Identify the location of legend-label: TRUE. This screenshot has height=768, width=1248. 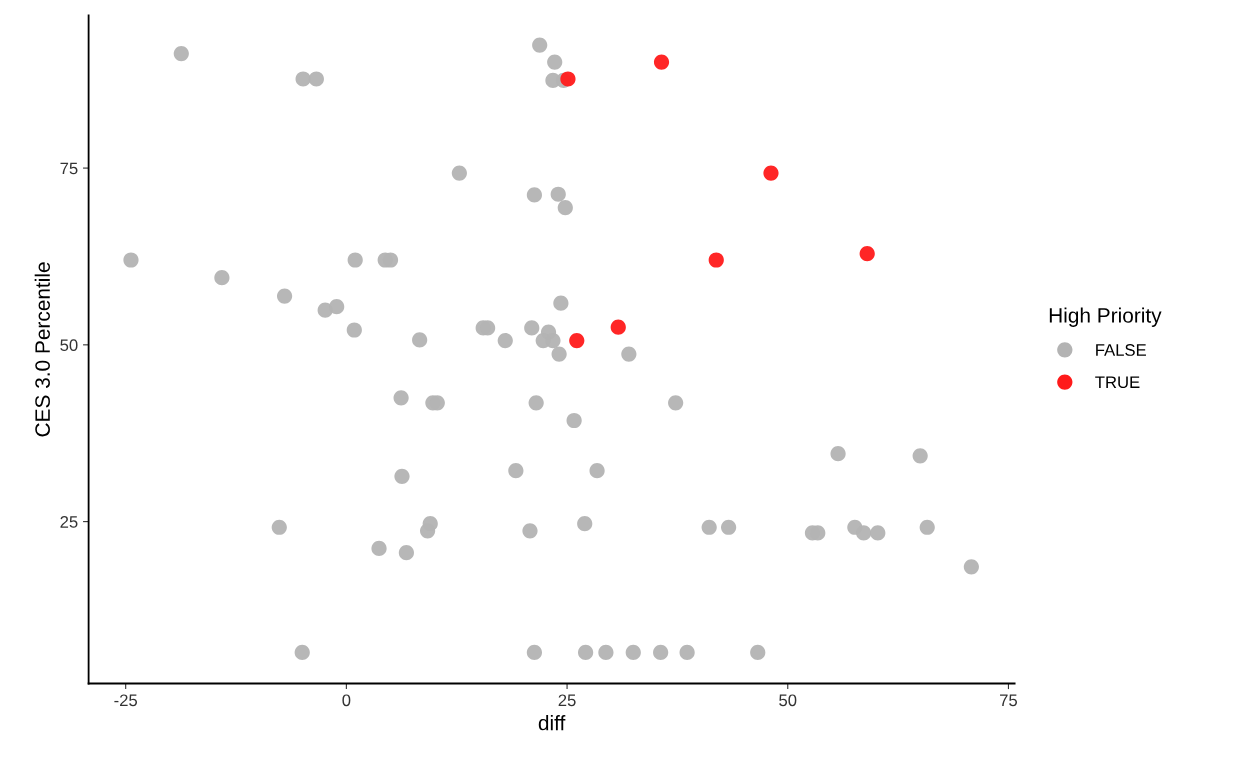
(1117, 382).